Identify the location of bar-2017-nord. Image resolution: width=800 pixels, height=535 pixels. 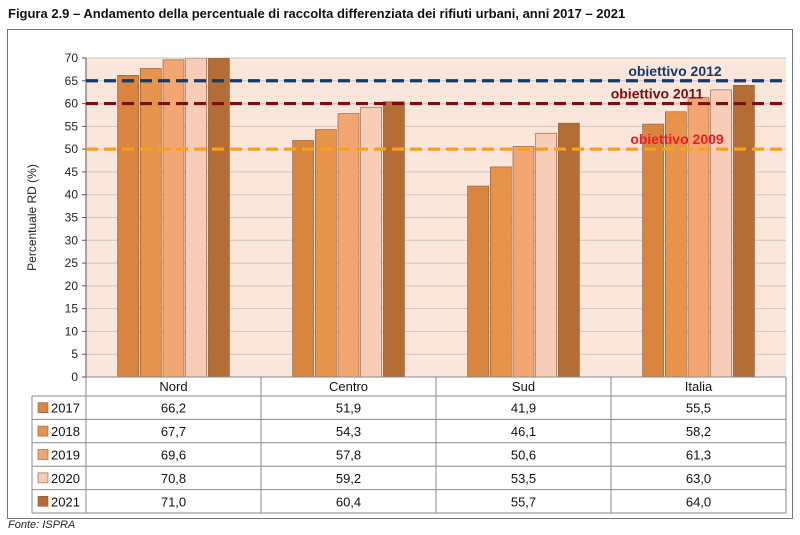
(128, 226).